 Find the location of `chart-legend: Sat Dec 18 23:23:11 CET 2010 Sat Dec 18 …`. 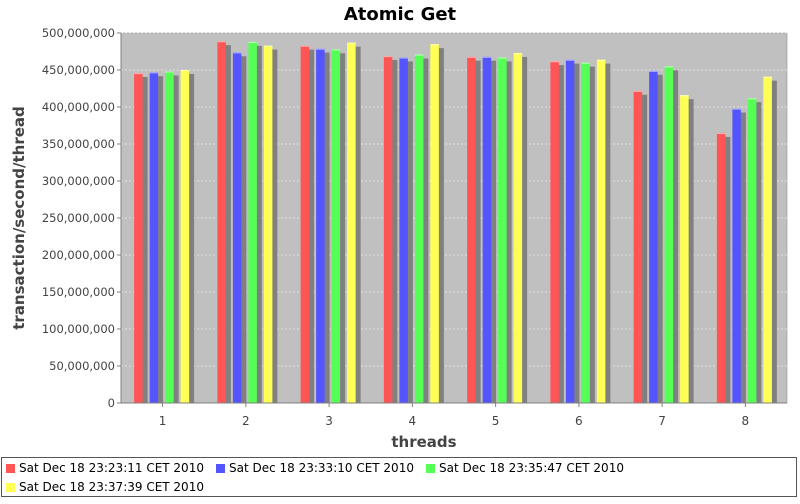

chart-legend: Sat Dec 18 23:23:11 CET 2010 Sat Dec 18 … is located at coordinates (399, 477).